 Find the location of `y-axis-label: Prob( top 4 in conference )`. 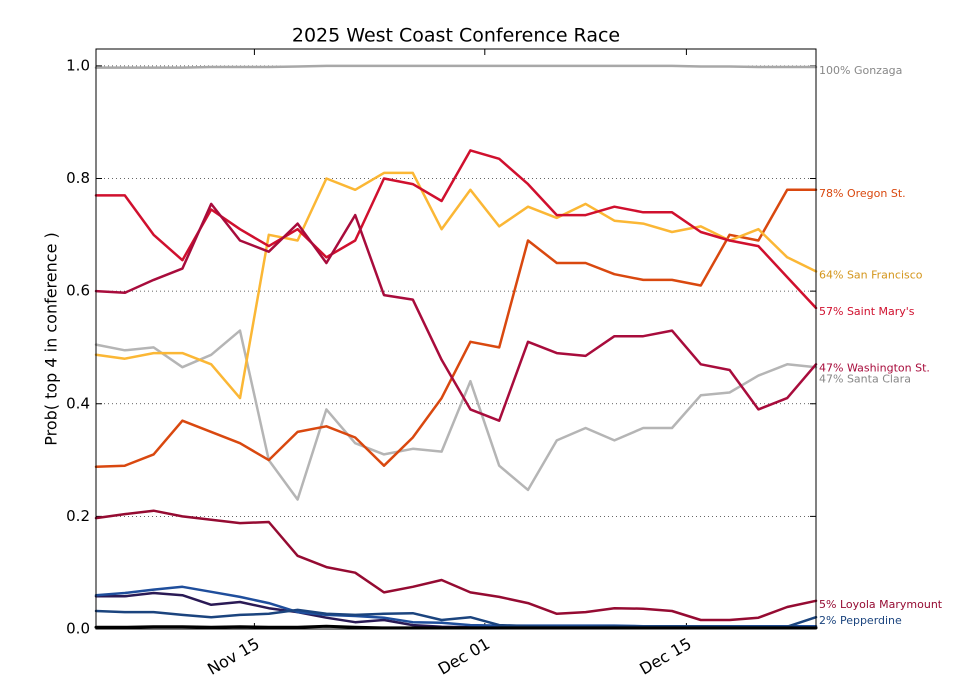

y-axis-label: Prob( top 4 in conference ) is located at coordinates (51, 339).